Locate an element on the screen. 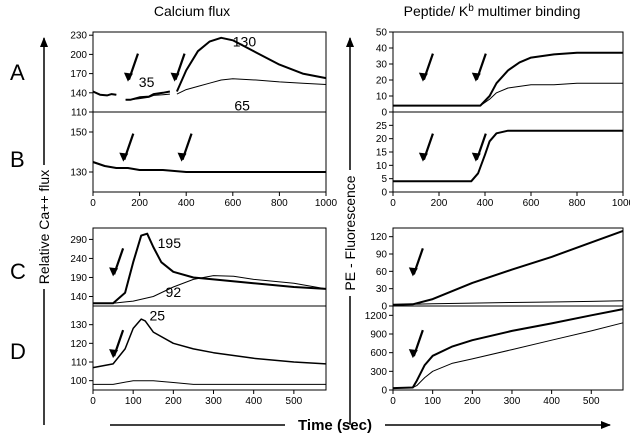 The image size is (630, 444). left-y-title: Relative Ca++ flux is located at coordinates (44, 227).